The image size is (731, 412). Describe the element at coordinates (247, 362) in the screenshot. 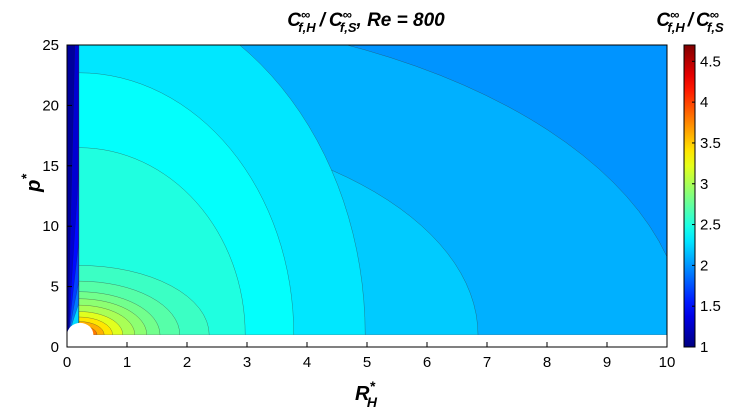

I see `x-tick-label: 3` at that location.